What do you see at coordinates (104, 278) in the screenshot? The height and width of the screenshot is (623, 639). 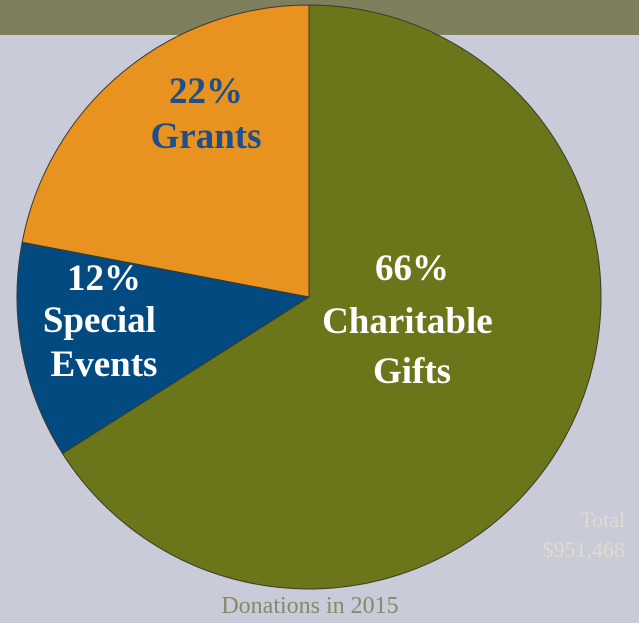 I see `value-label: 12%` at bounding box center [104, 278].